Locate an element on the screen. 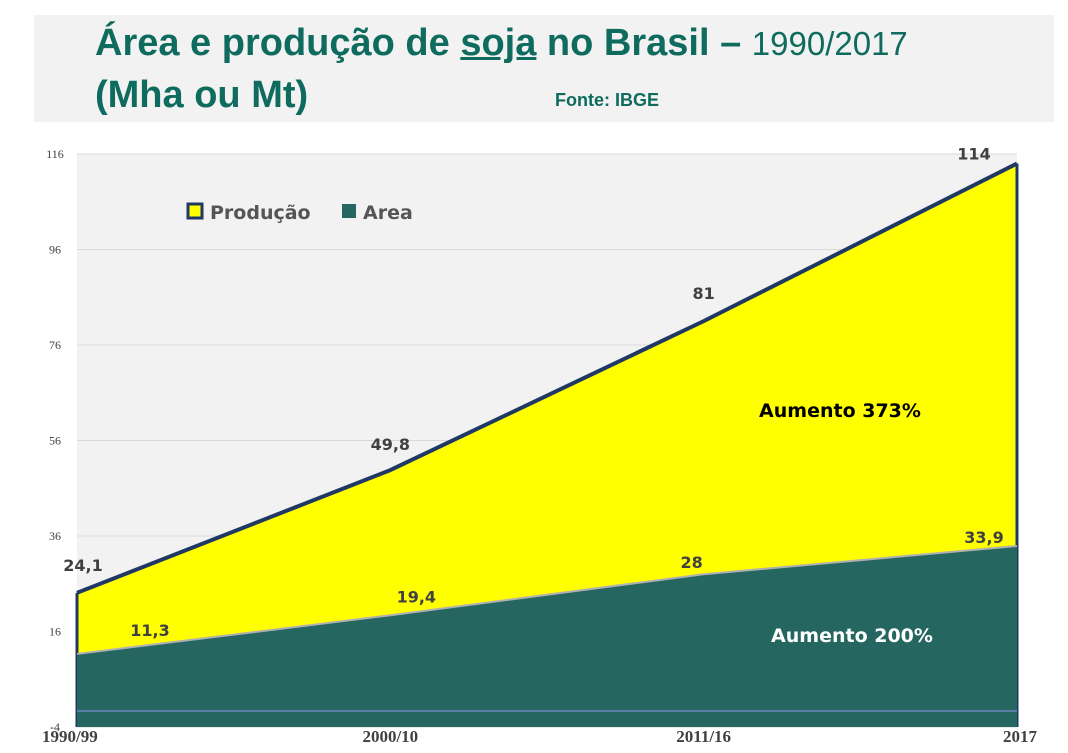 This screenshot has width=1068, height=753. title-years: 1990/2017 is located at coordinates (829, 43).